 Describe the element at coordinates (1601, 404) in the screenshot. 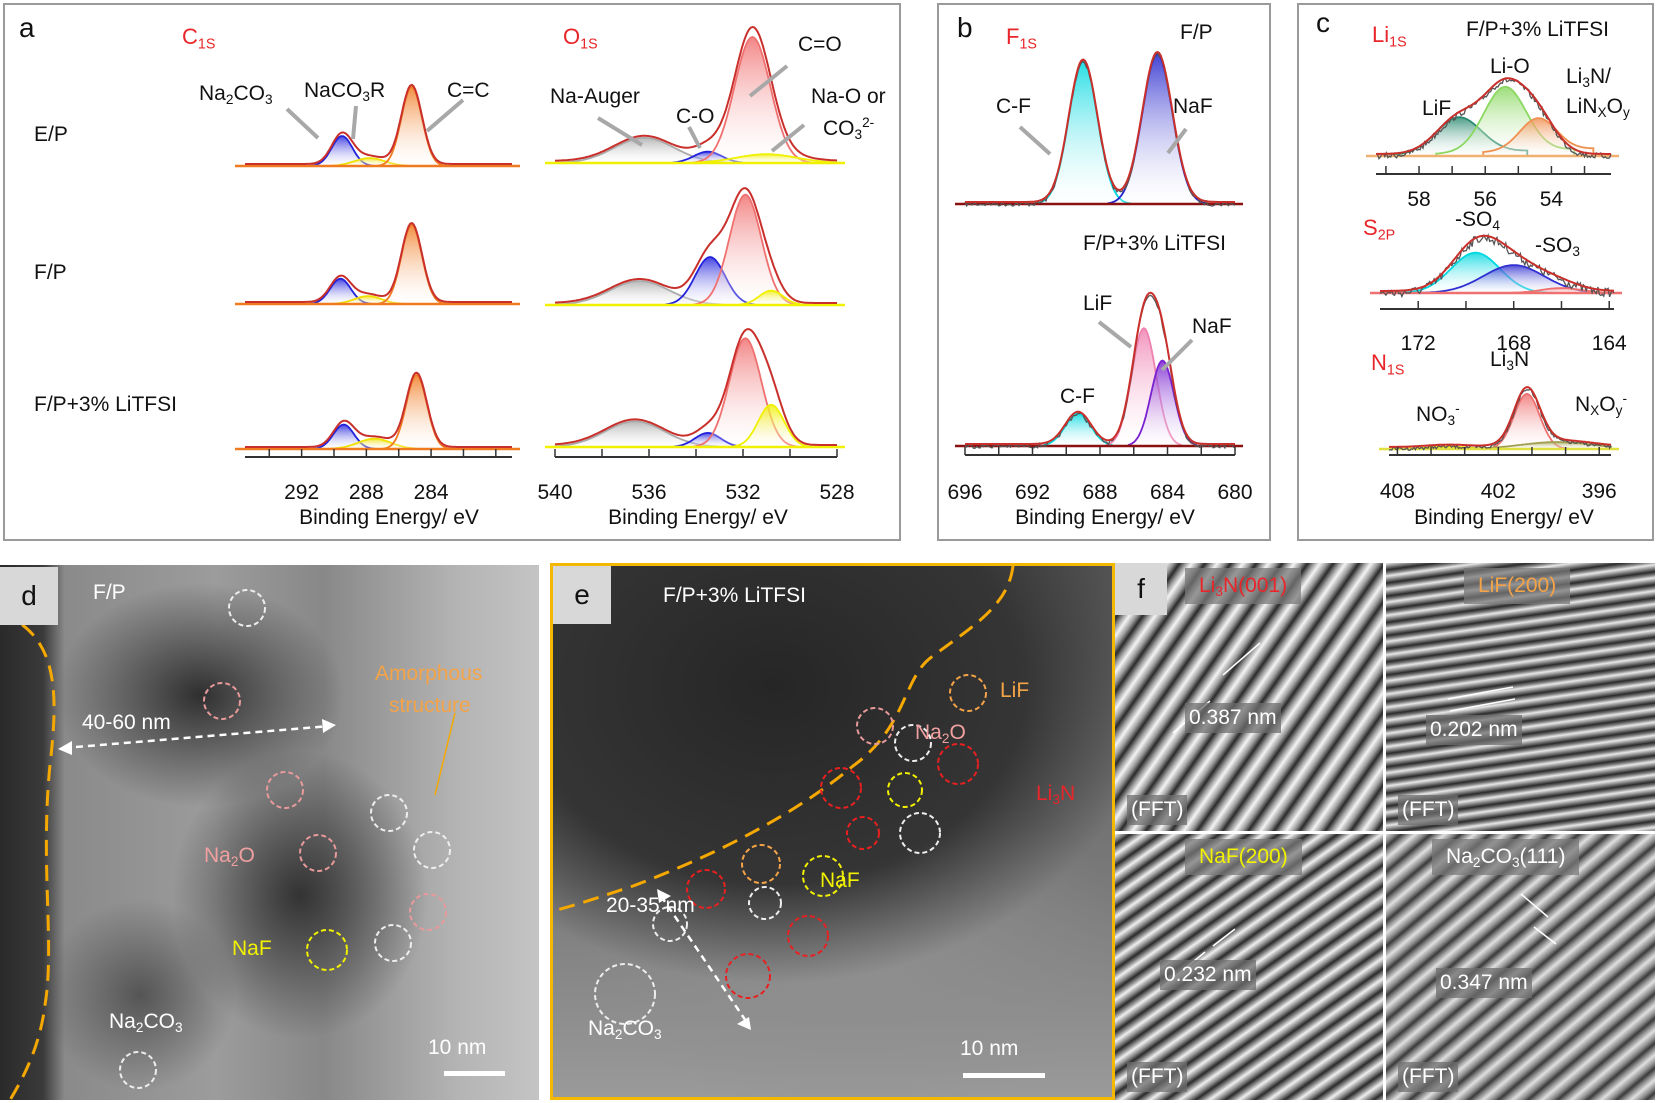

I see `peak-label: NXOy-` at that location.